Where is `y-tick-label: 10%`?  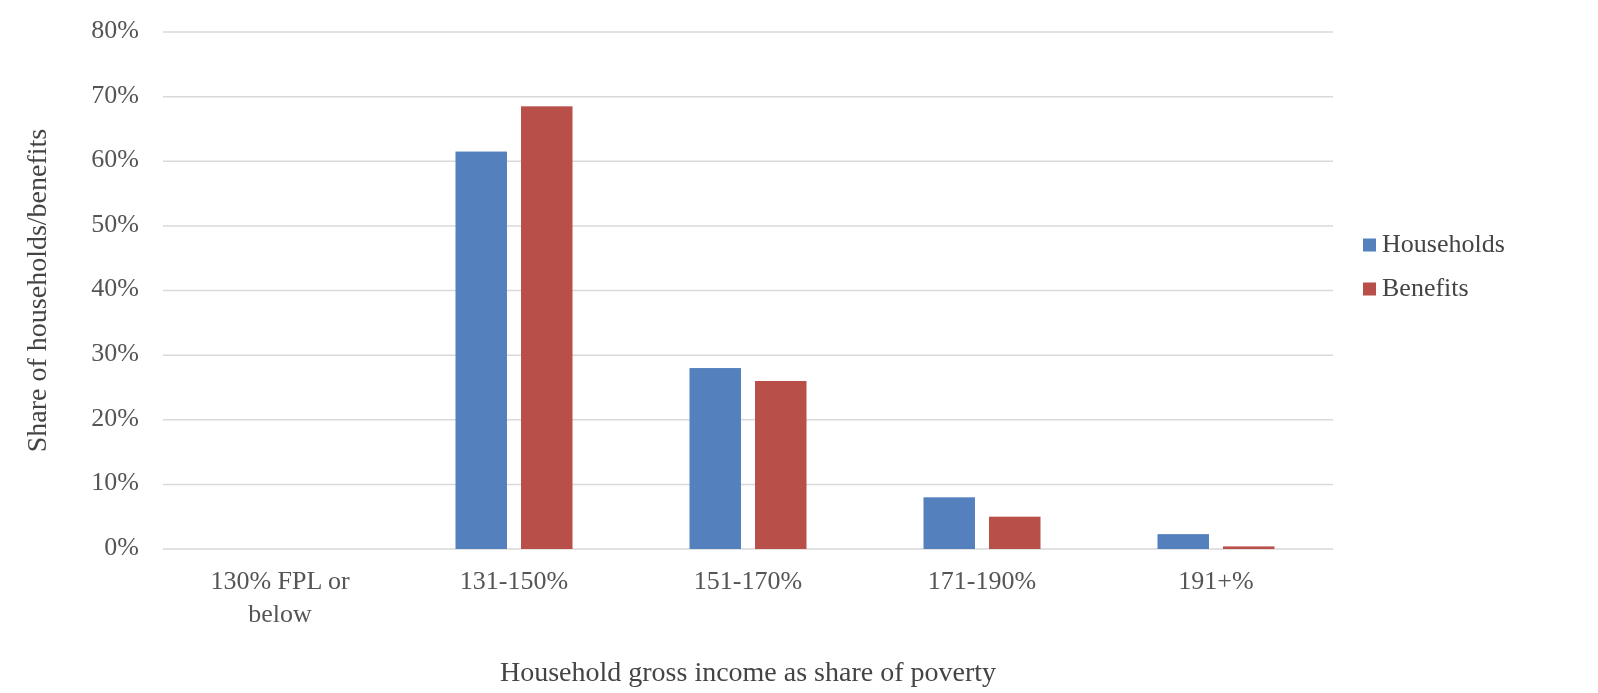
y-tick-label: 10% is located at coordinates (115, 482).